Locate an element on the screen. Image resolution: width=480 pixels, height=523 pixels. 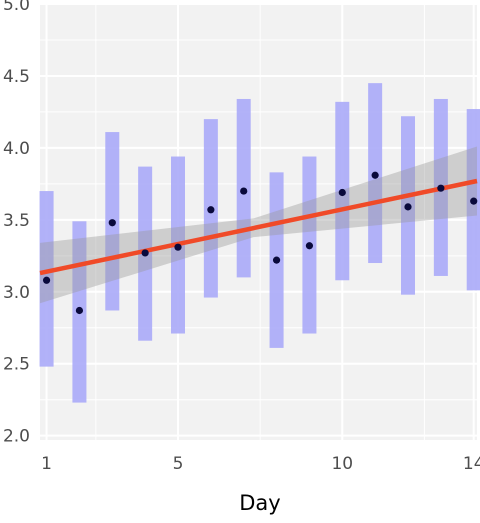
x-tick-label: 14 is located at coordinates (471, 464).